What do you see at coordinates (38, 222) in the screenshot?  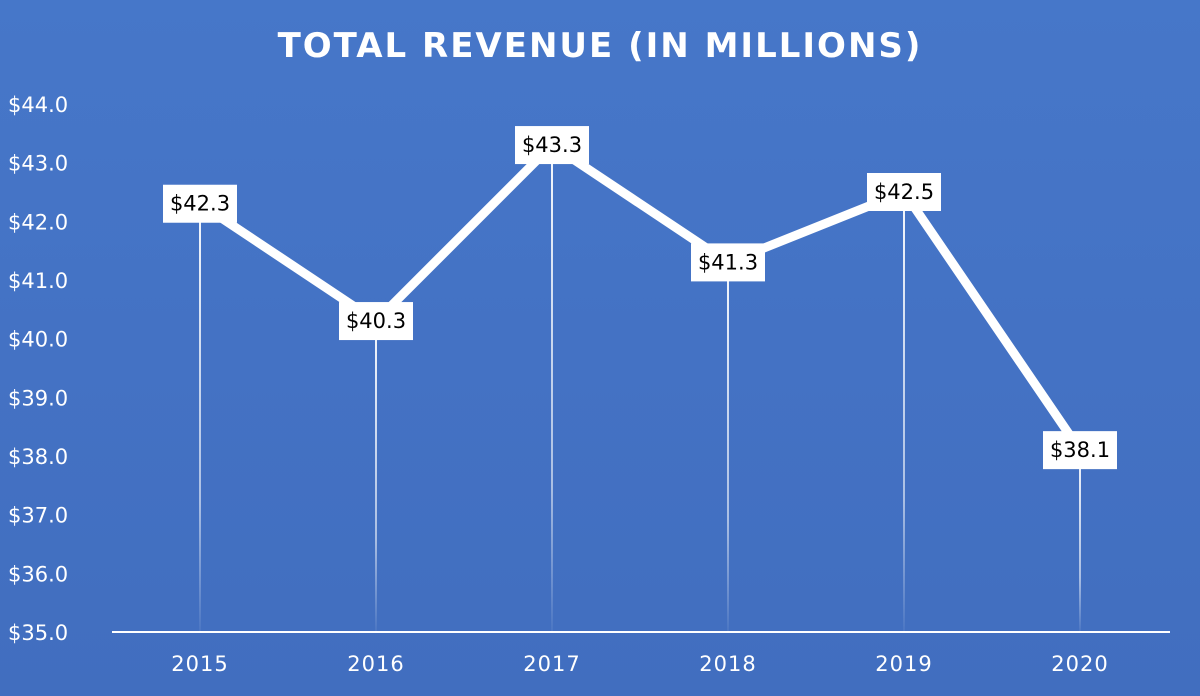 I see `y-tick-label: $42.0` at bounding box center [38, 222].